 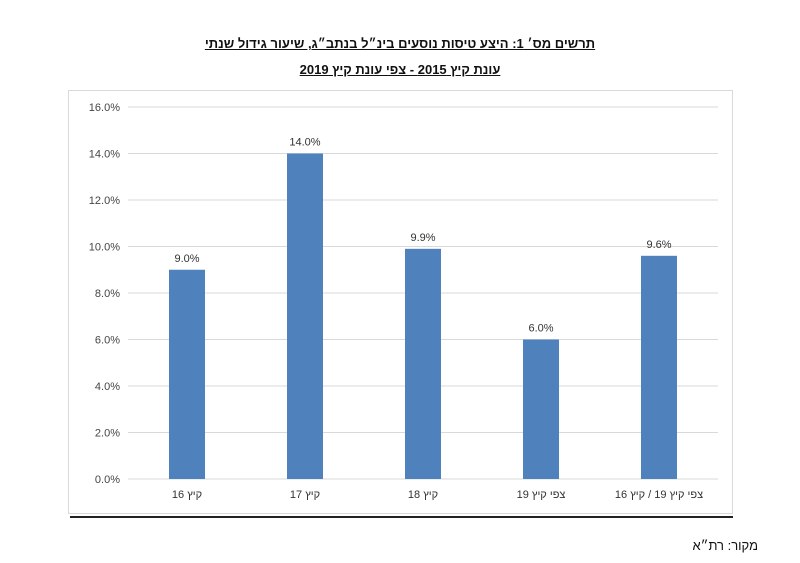 What do you see at coordinates (401, 517) in the screenshot?
I see `bottom-rule` at bounding box center [401, 517].